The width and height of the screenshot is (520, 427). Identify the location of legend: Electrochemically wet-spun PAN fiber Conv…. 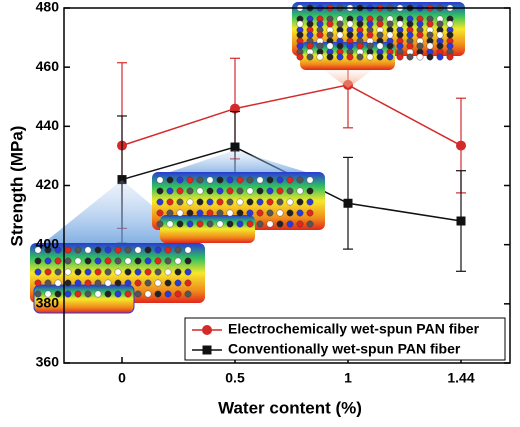
(336, 339).